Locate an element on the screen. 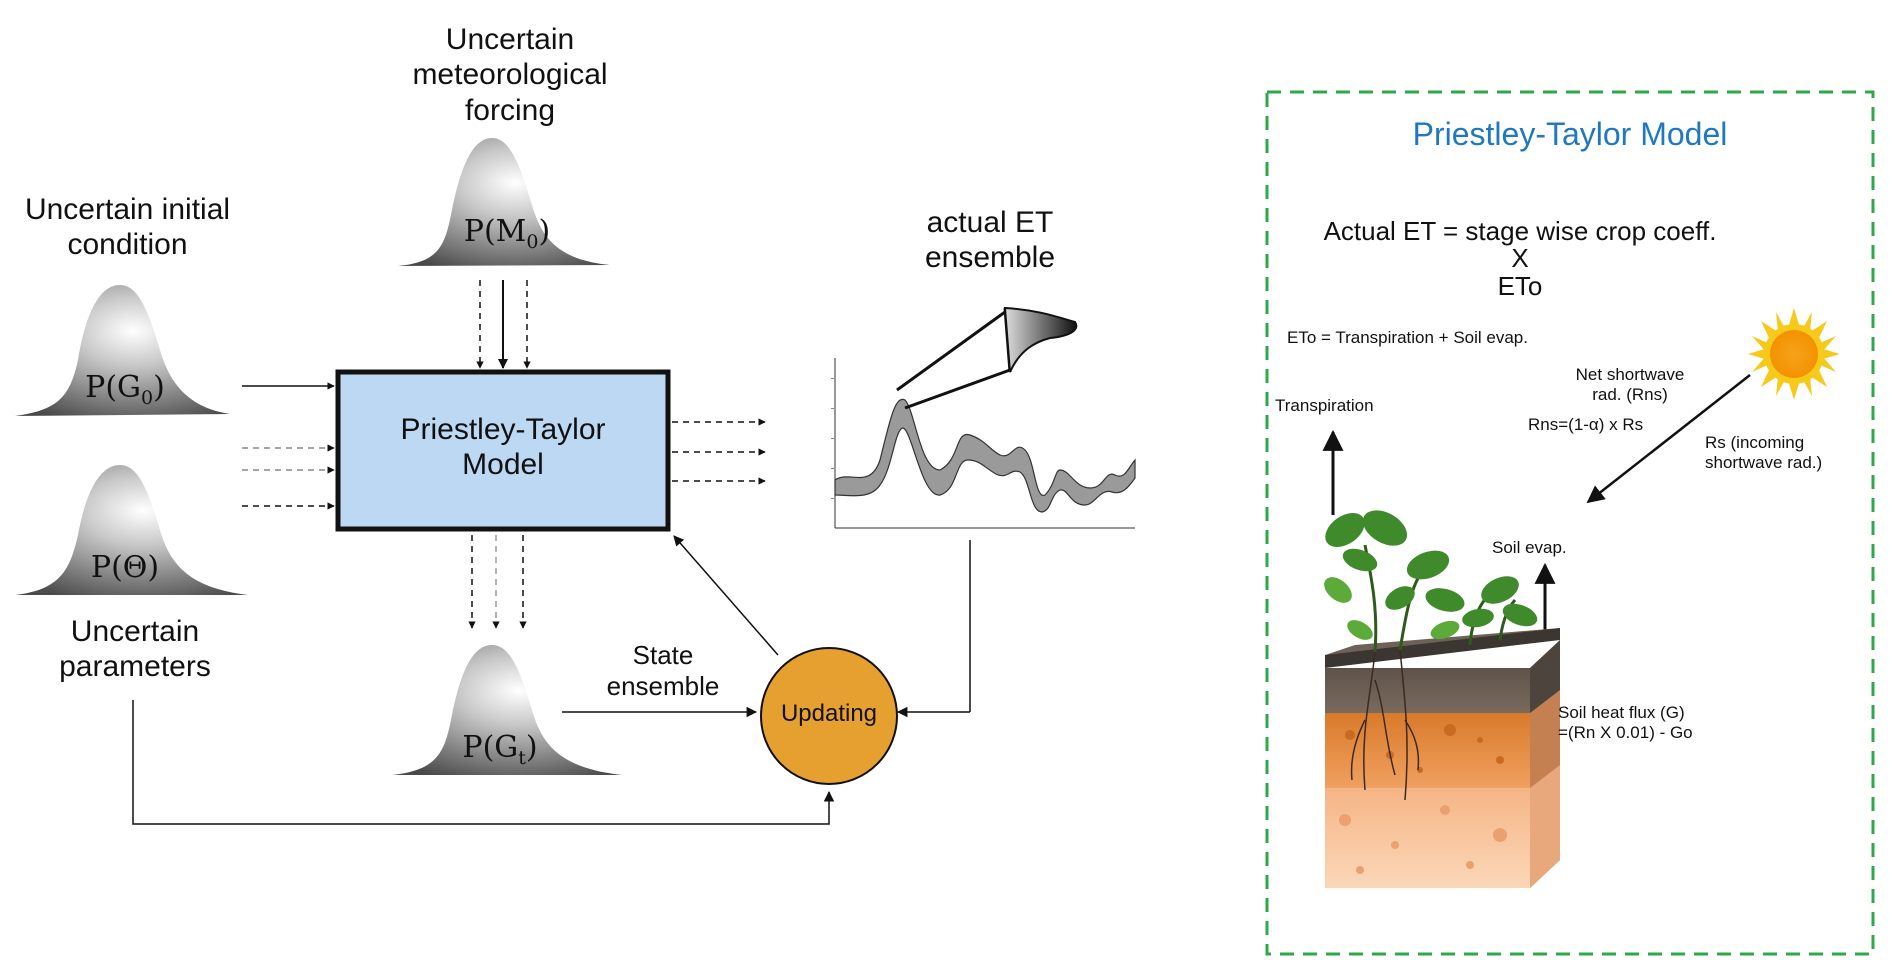  output-arrows-right is located at coordinates (719, 451).